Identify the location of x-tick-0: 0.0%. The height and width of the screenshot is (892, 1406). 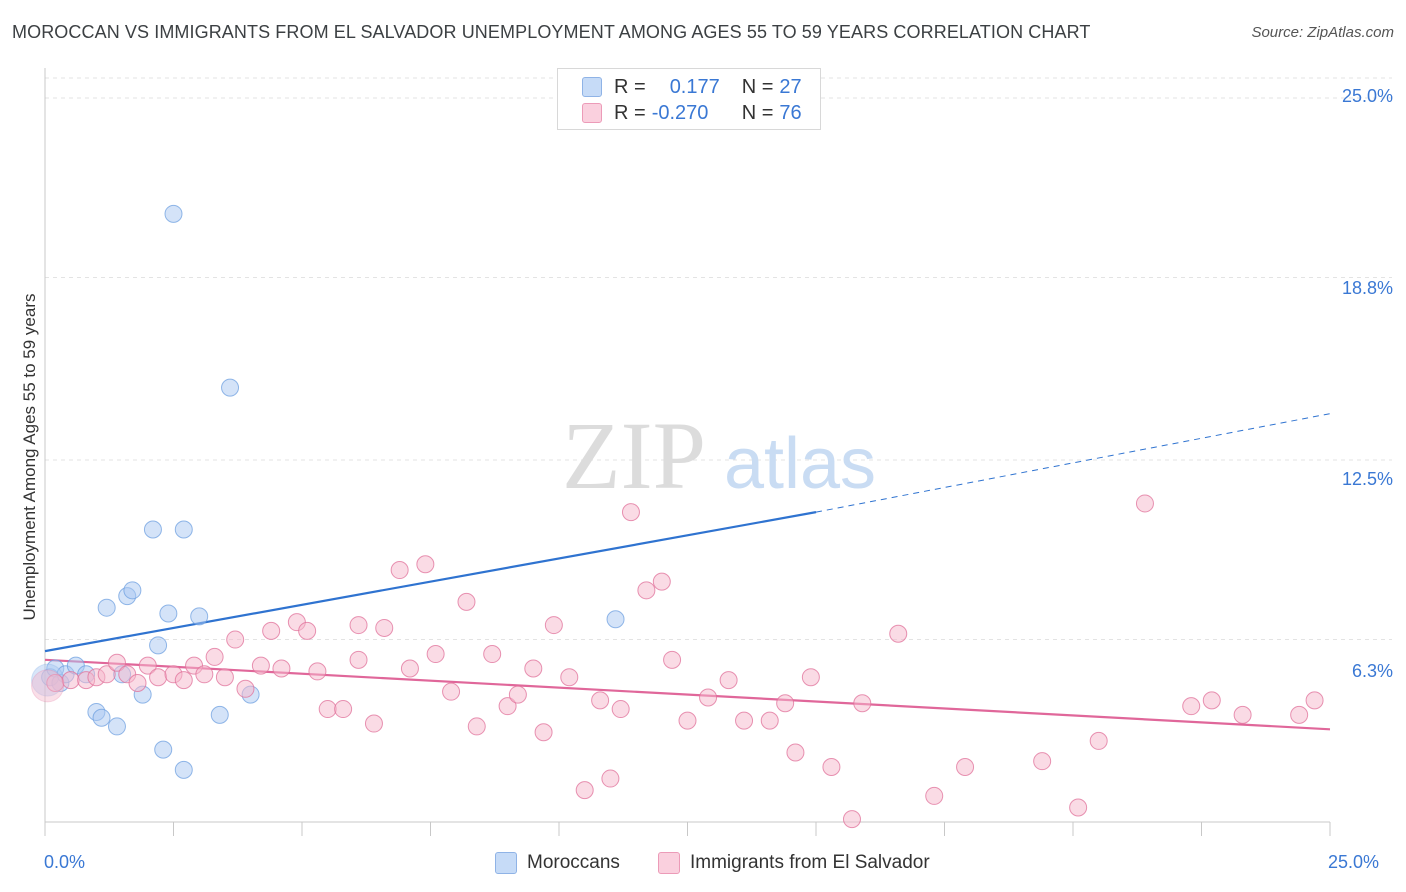
(65, 862).